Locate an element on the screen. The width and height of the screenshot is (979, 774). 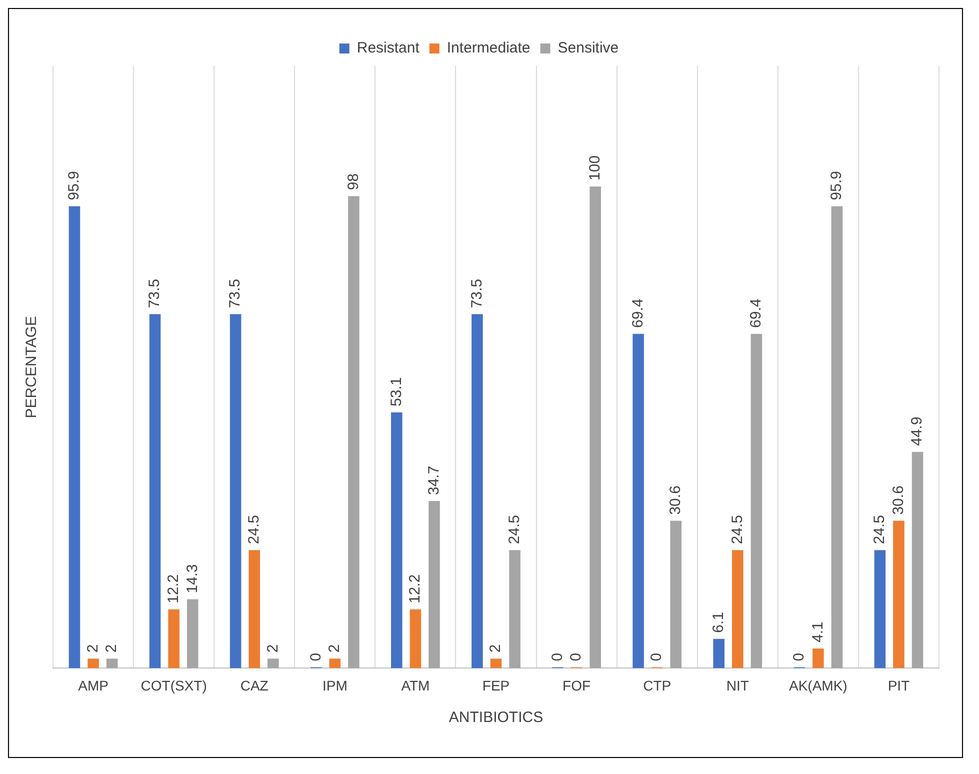
legend-label: Sensitive is located at coordinates (588, 48).